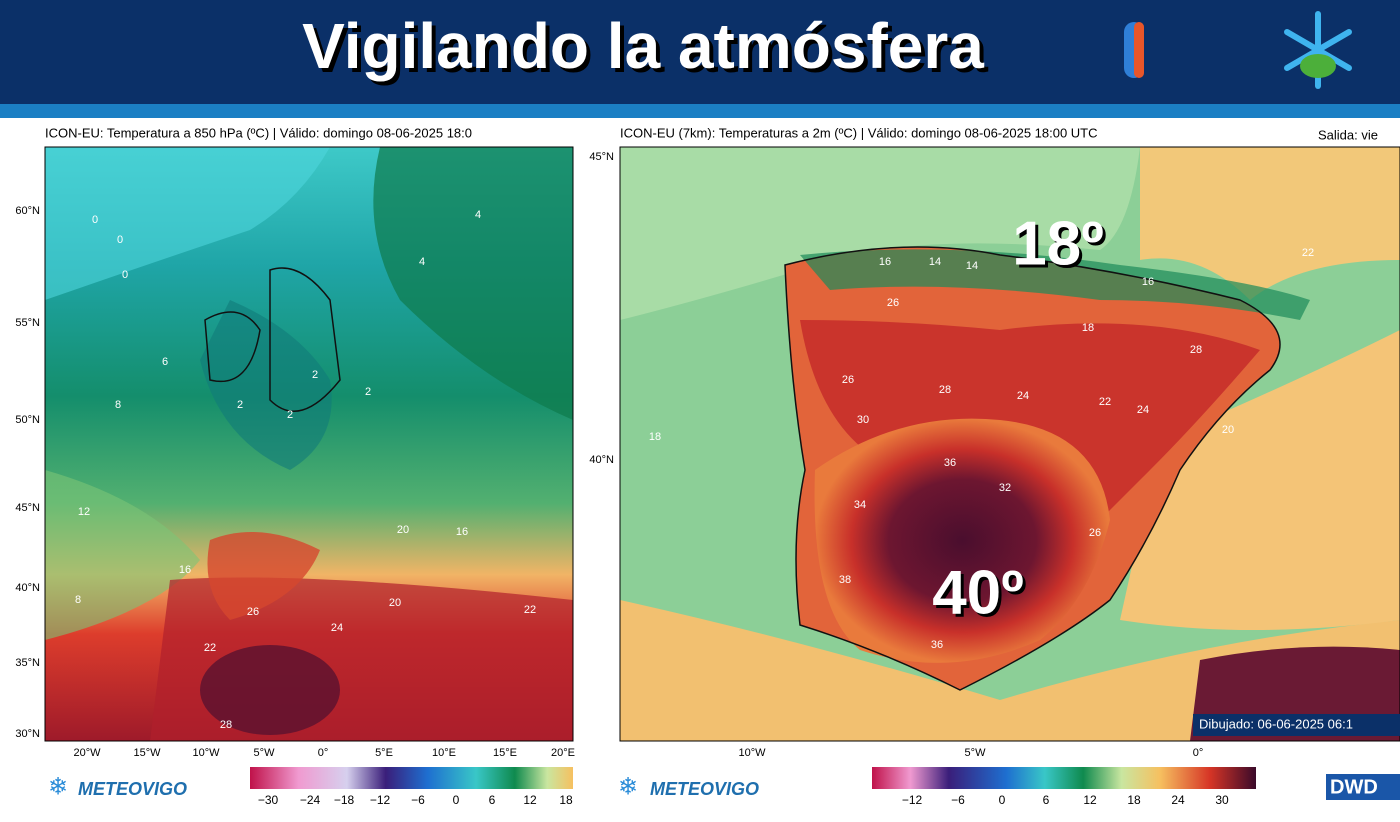 This screenshot has height=822, width=1400. What do you see at coordinates (845, 580) in the screenshot?
I see `contour-label: 38` at bounding box center [845, 580].